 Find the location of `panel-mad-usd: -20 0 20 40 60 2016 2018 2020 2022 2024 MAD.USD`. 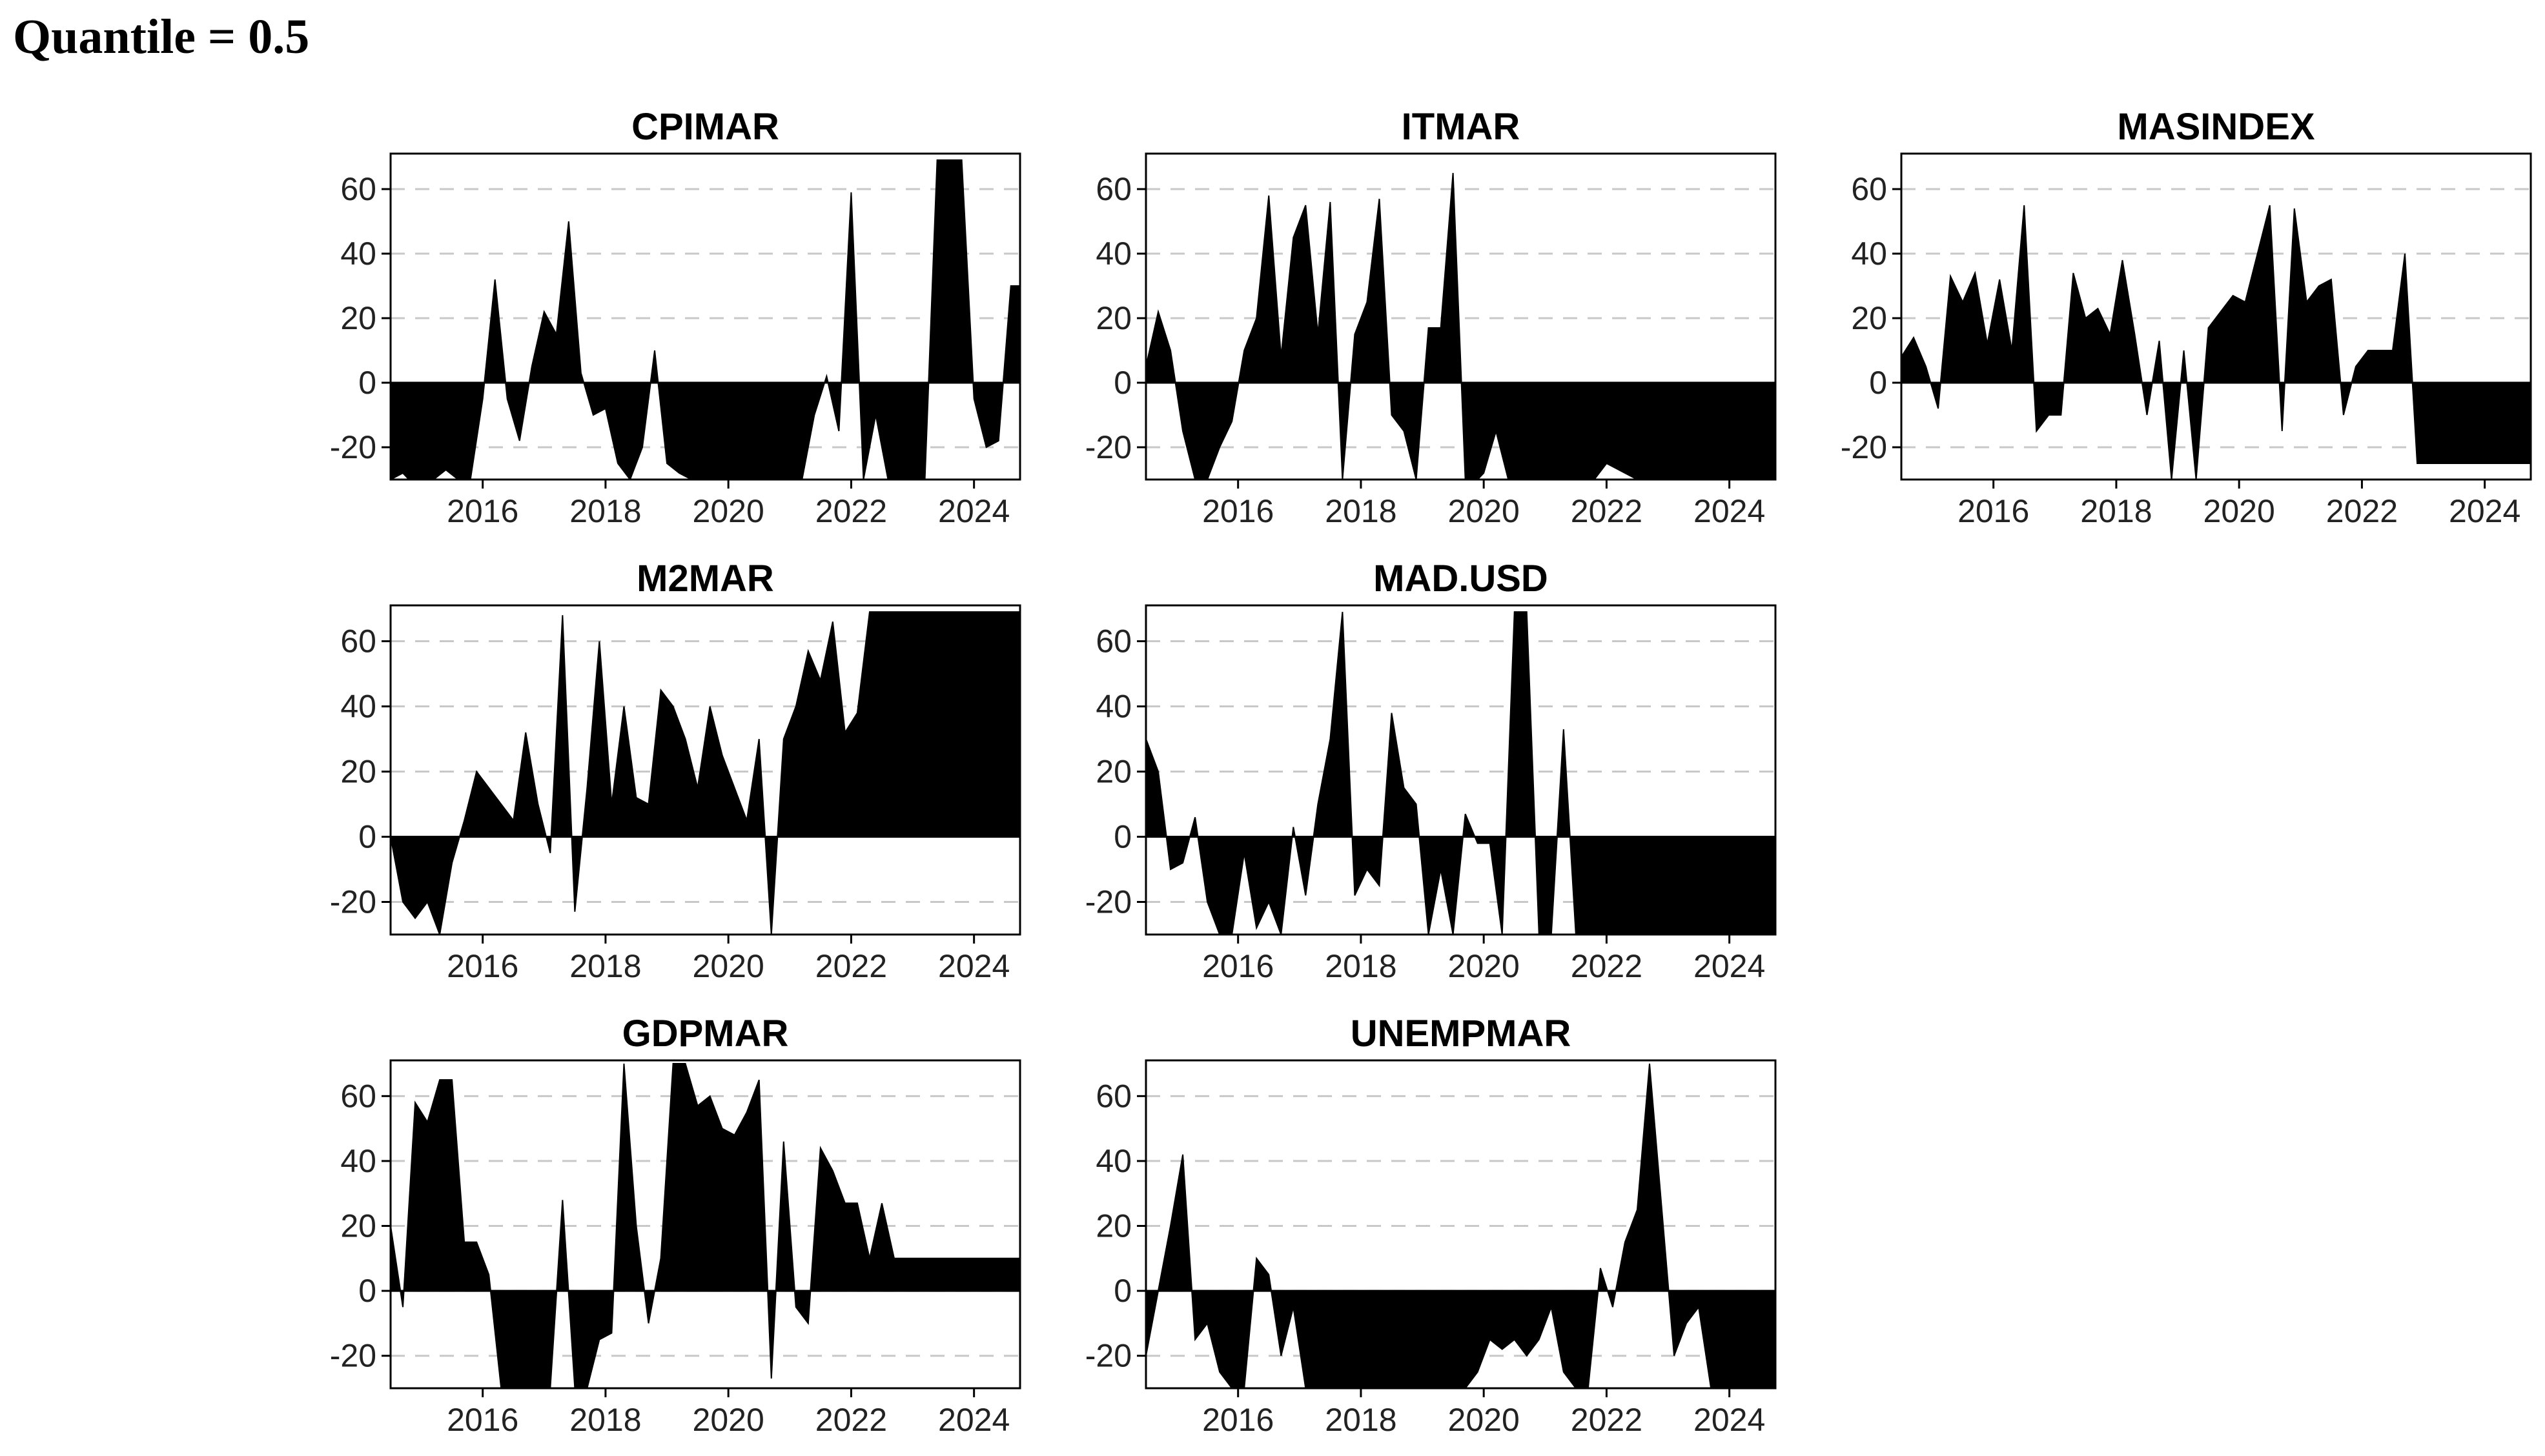

panel-mad-usd: -20 0 20 40 60 2016 2018 2020 2022 2024 MAD.USD is located at coordinates (1431, 771).